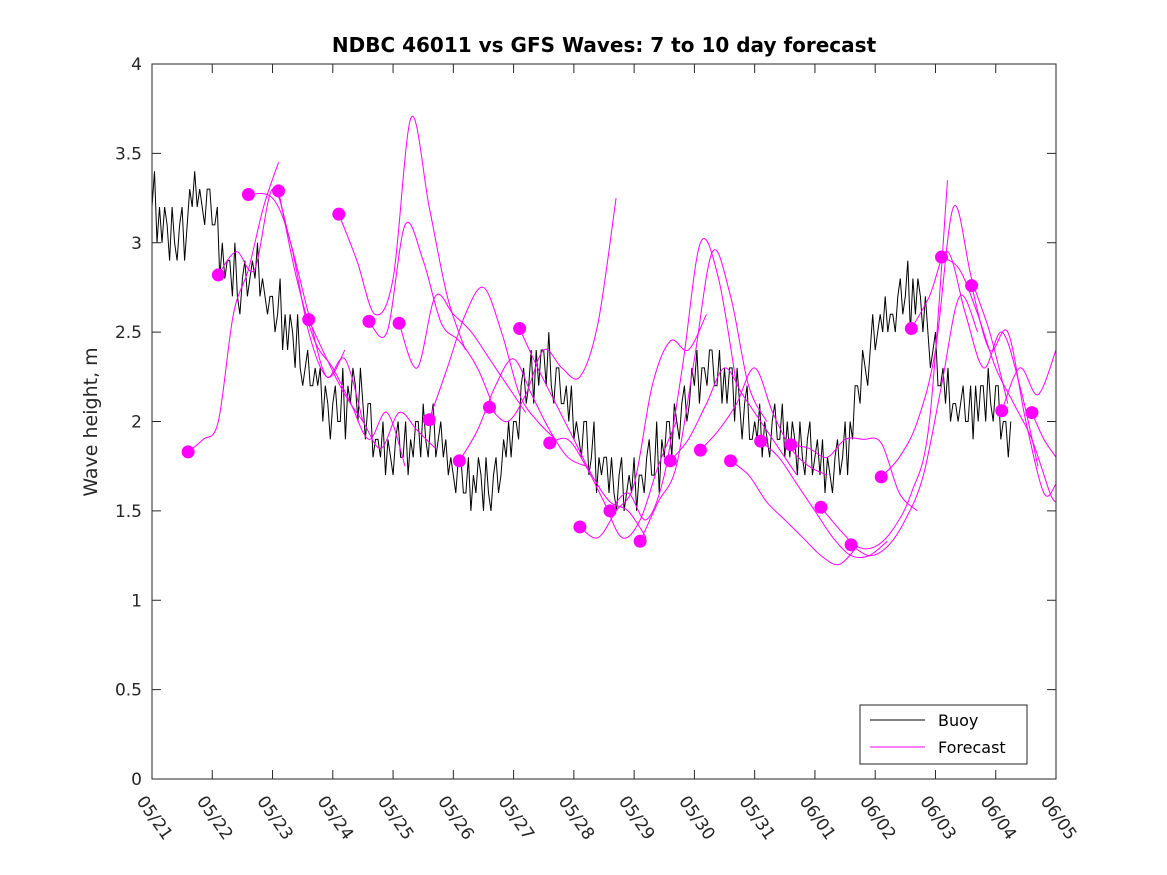 The image size is (1167, 875). What do you see at coordinates (972, 747) in the screenshot?
I see `legend-forecast-label: Forecast` at bounding box center [972, 747].